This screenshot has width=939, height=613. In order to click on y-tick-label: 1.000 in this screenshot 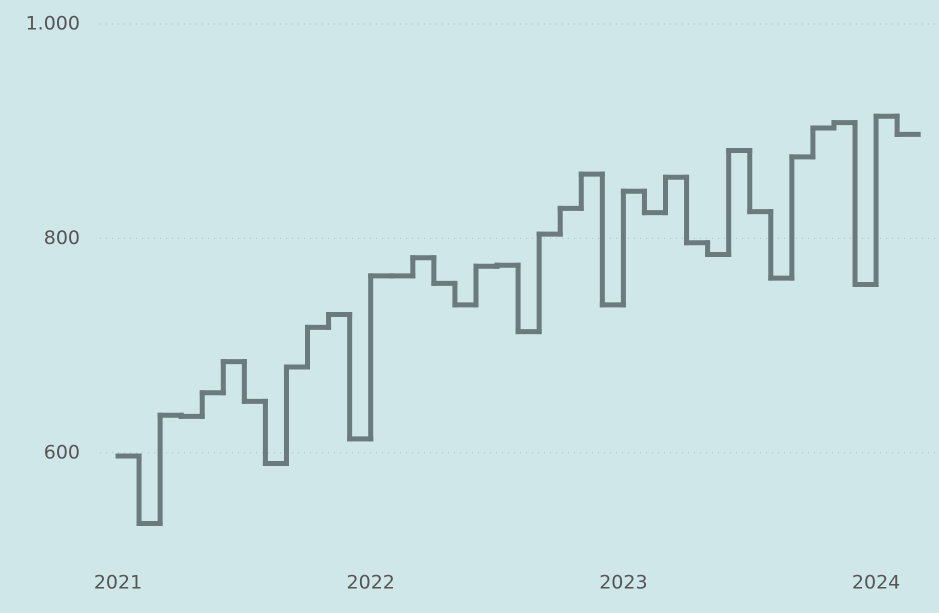, I will do `click(53, 24)`.